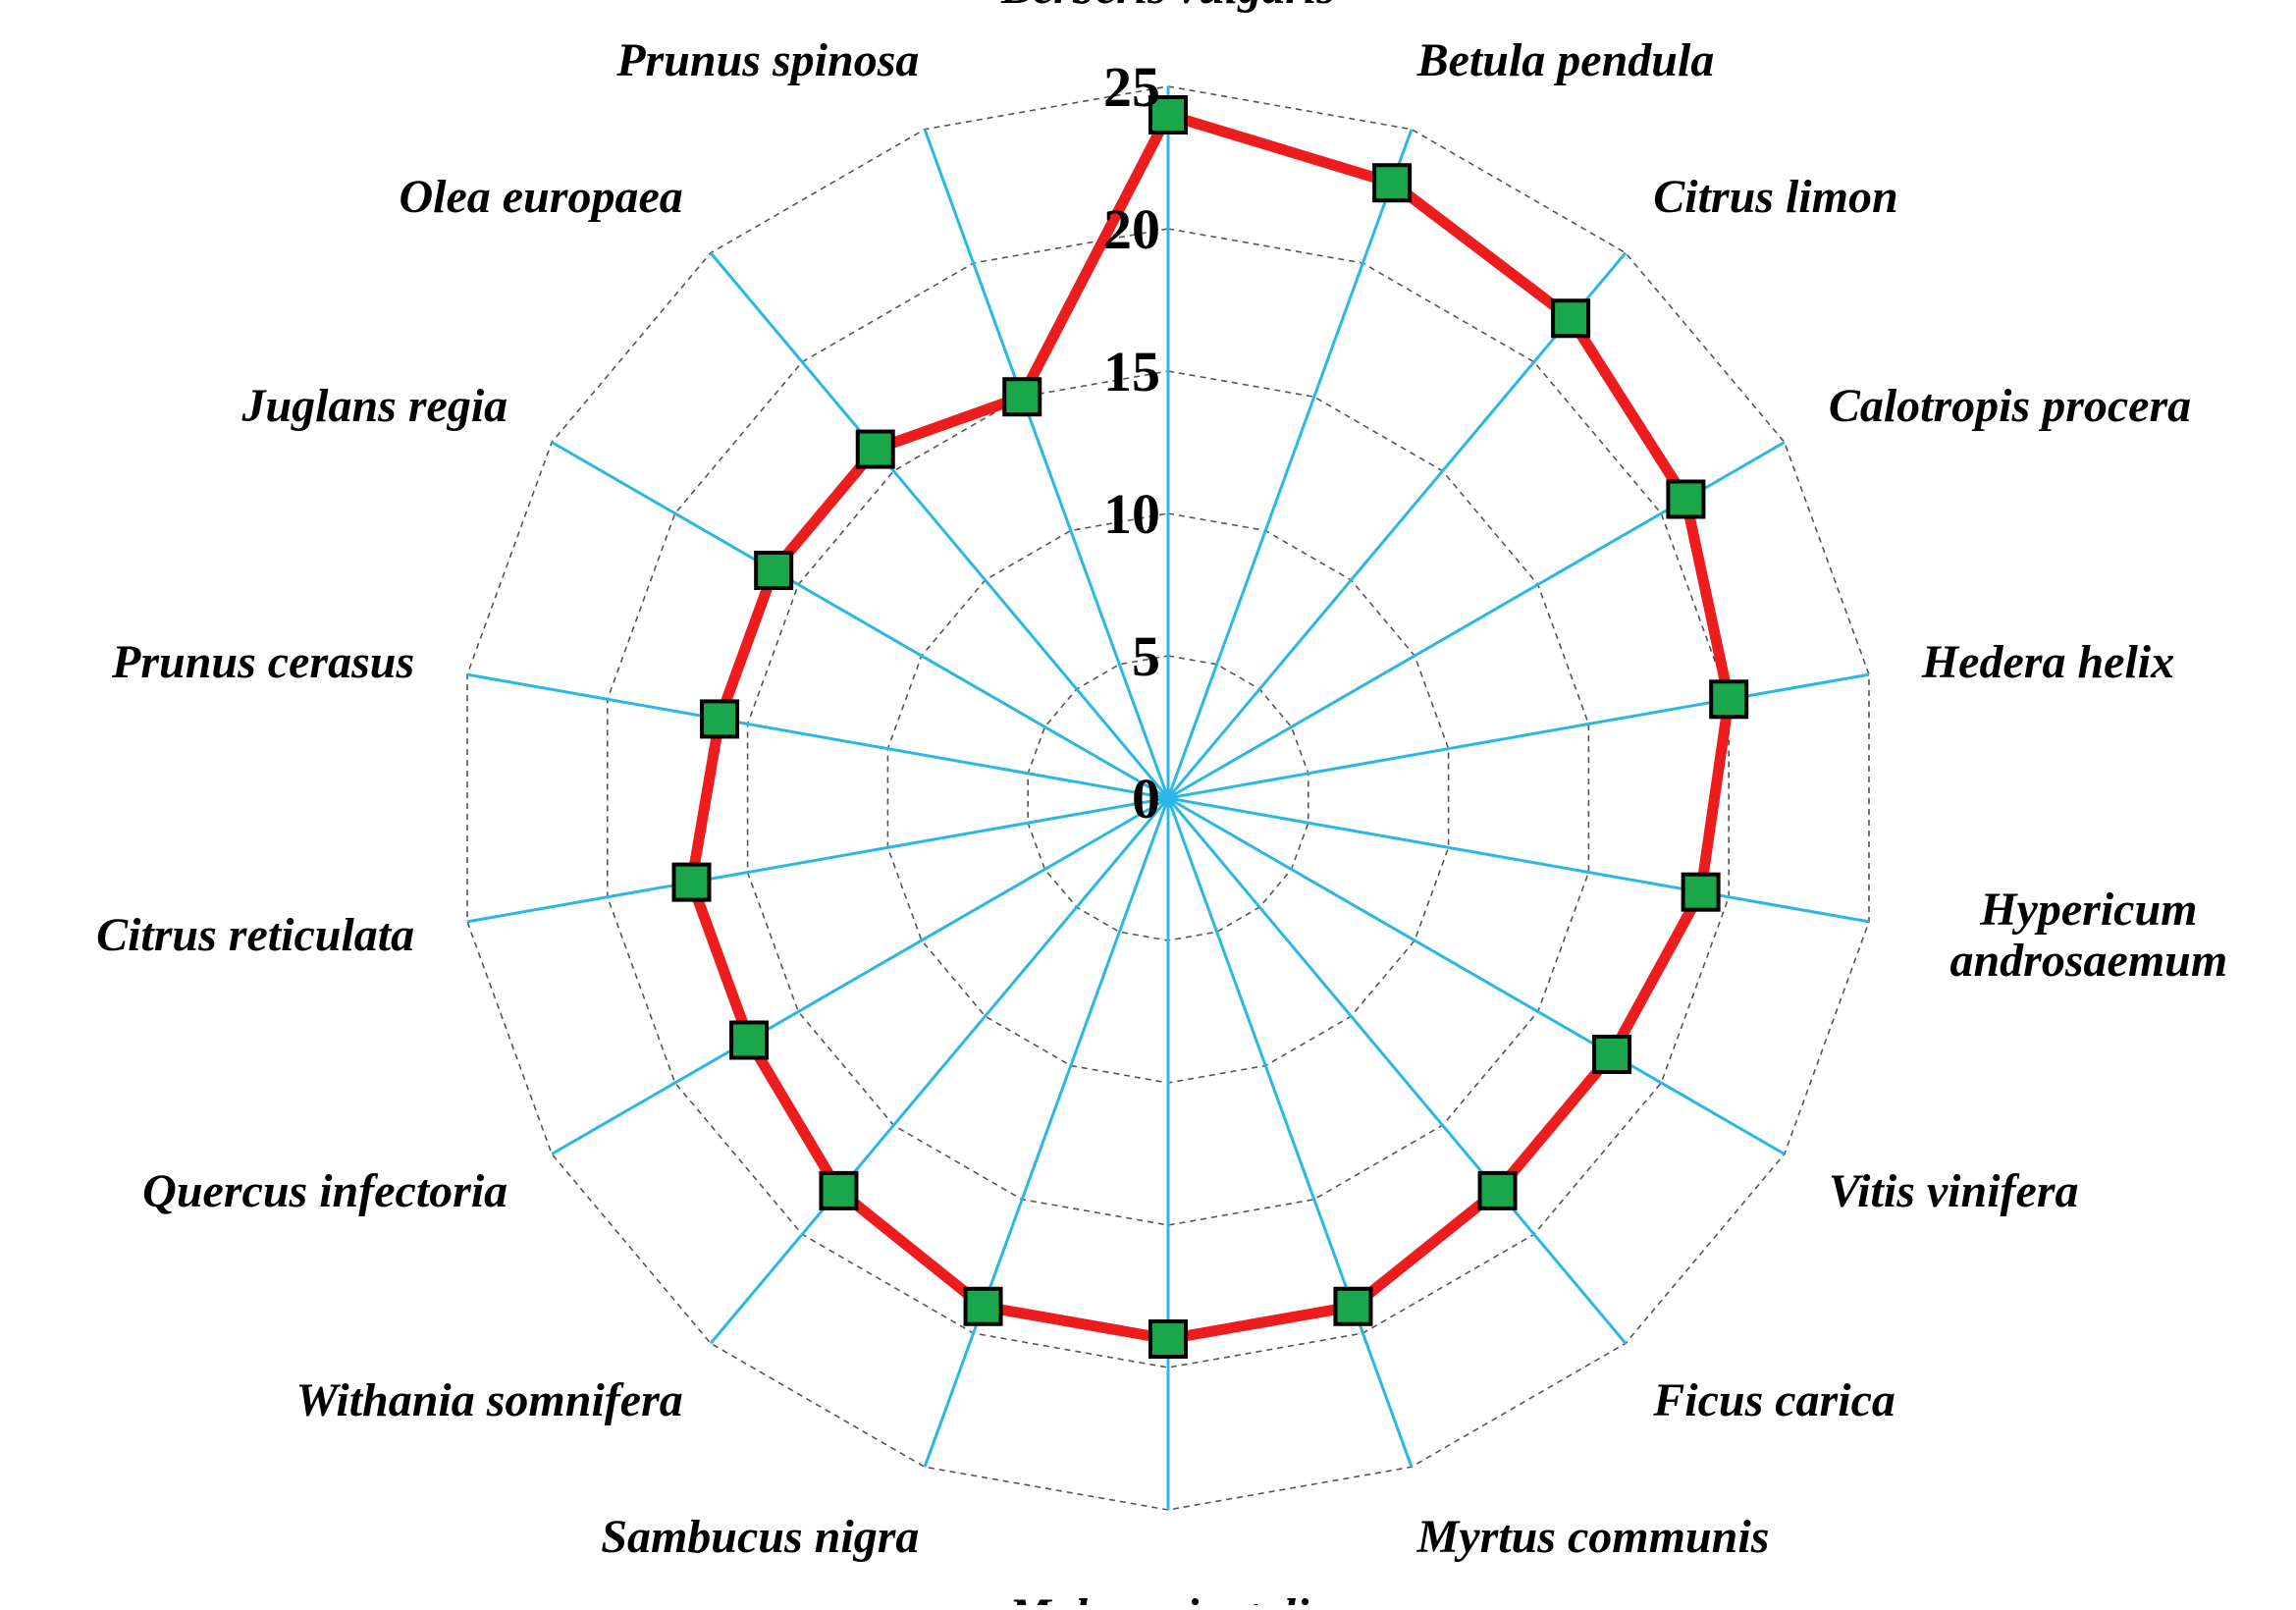  What do you see at coordinates (1146, 799) in the screenshot?
I see `r-tick-label-0: 0` at bounding box center [1146, 799].